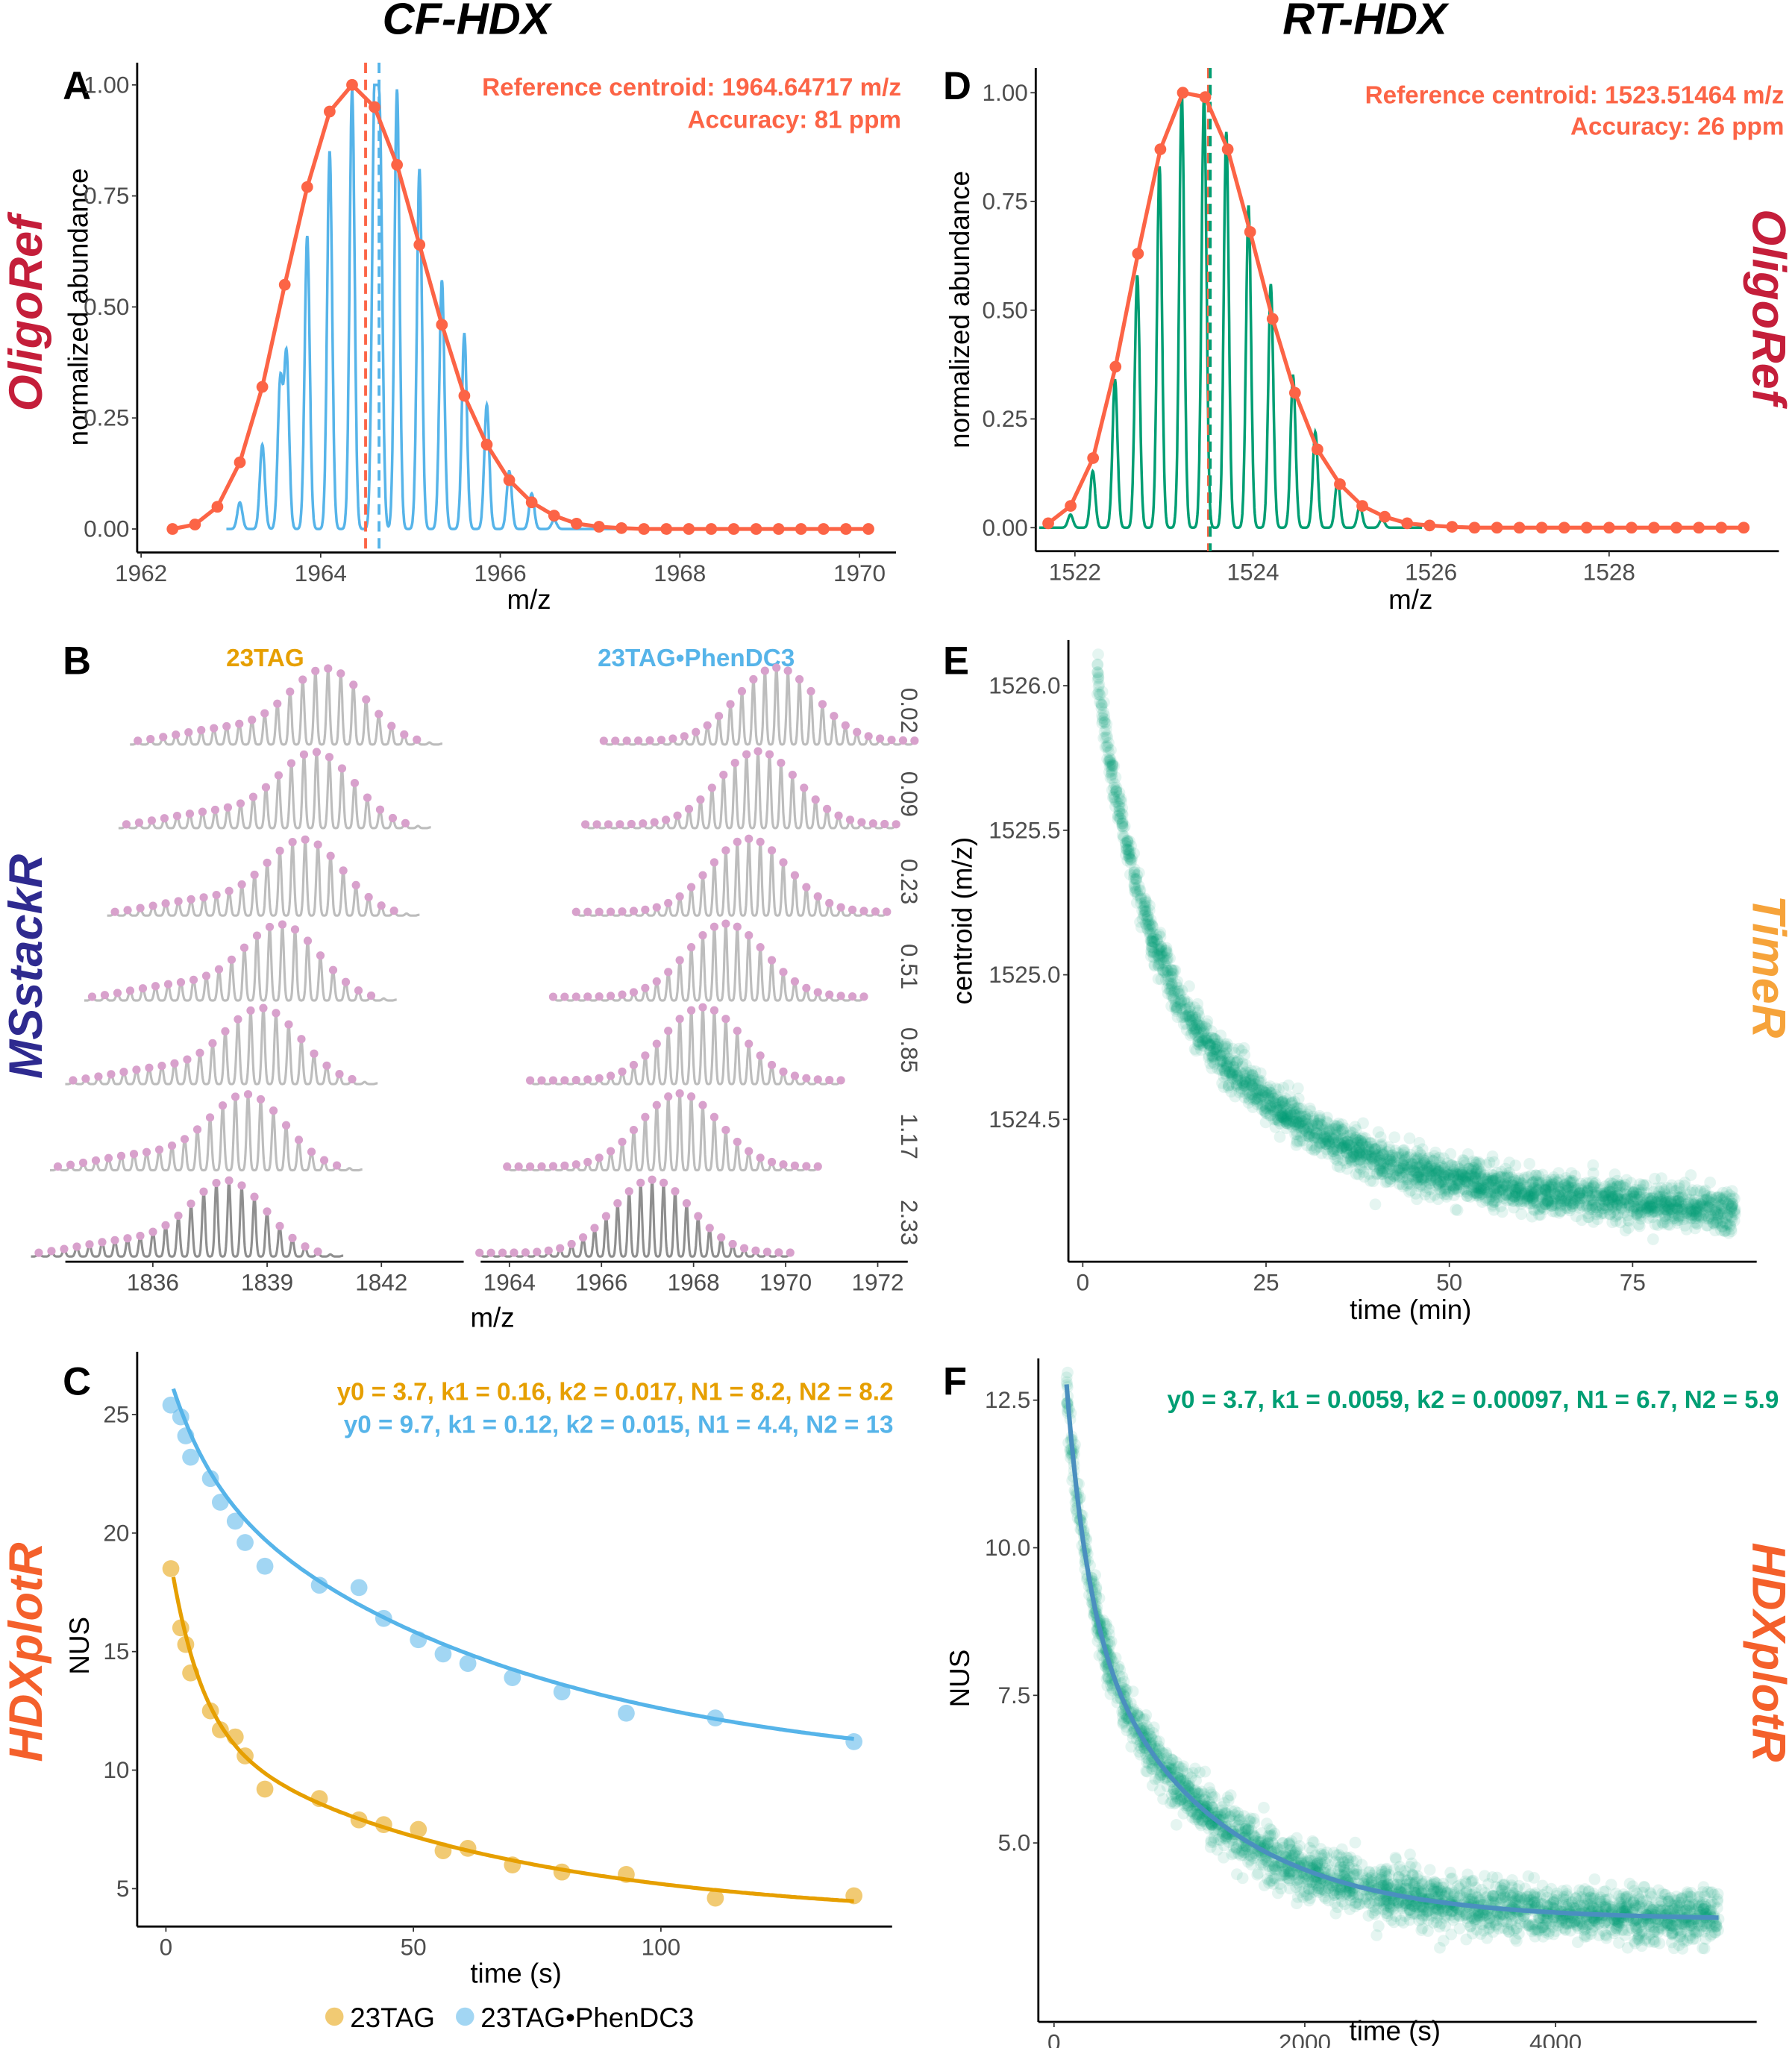 This screenshot has height=2048, width=1792. Describe the element at coordinates (123, 1888) in the screenshot. I see `y-tick-label: 5` at that location.